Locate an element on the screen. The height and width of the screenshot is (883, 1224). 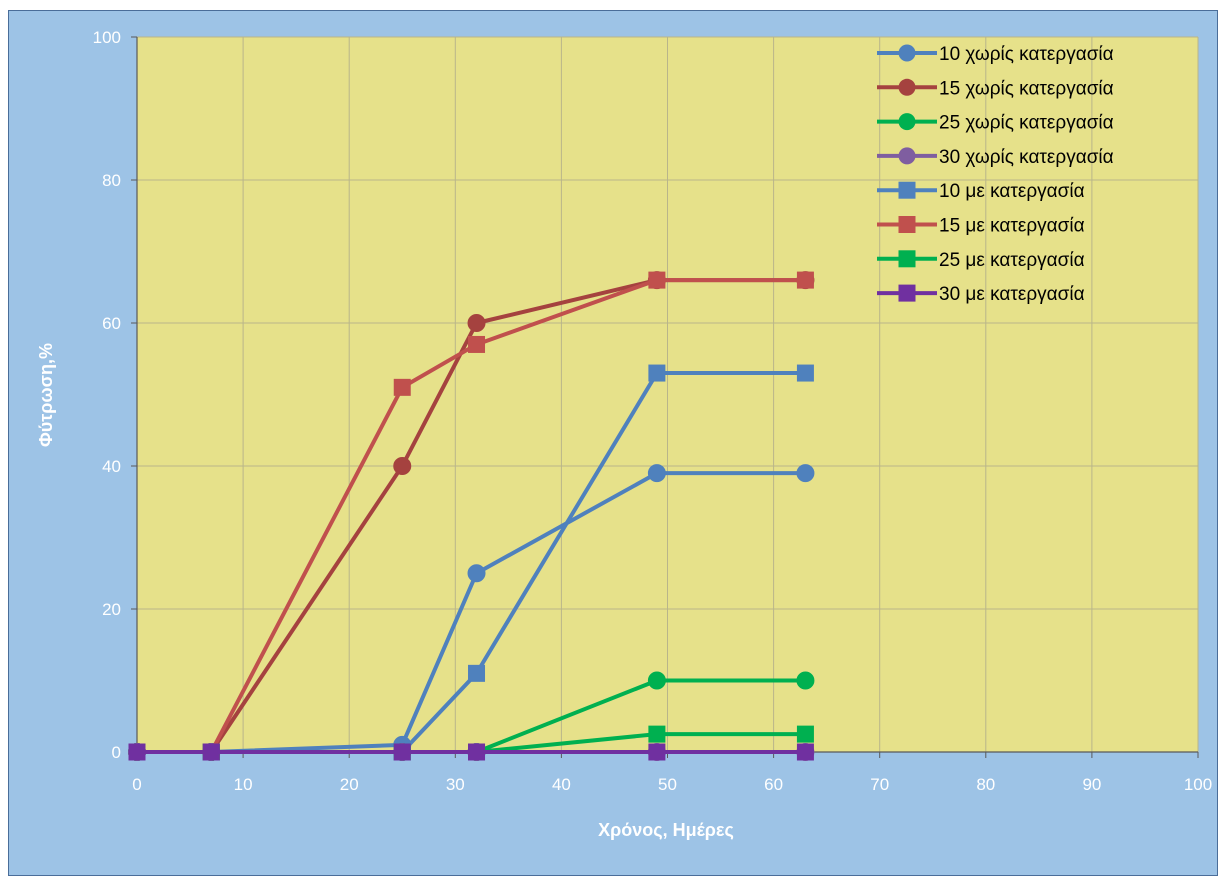
legend-item: 30 χωρίς κατεργασία is located at coordinates (995, 157).